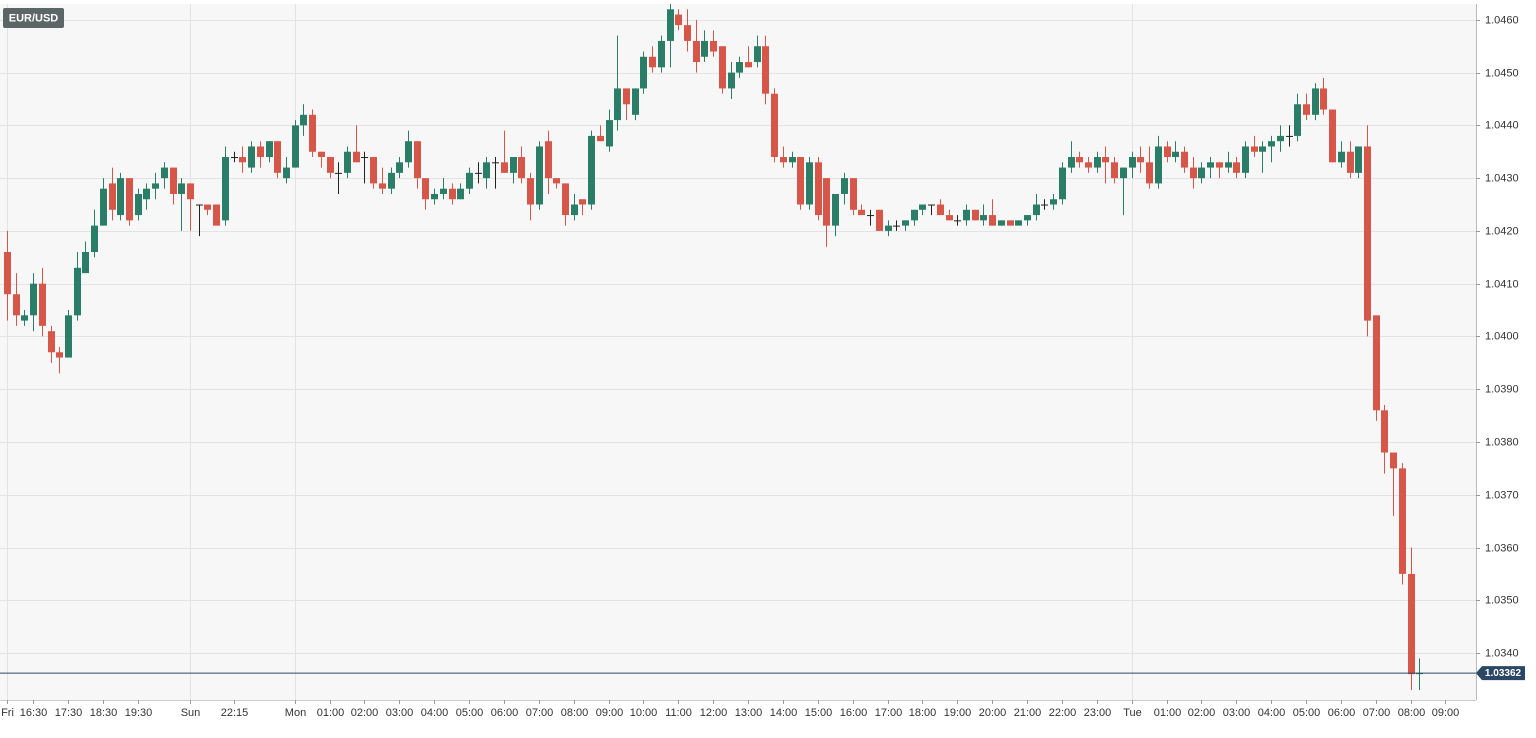  Describe the element at coordinates (1063, 713) in the screenshot. I see `x-tick-label: 22:00` at that location.